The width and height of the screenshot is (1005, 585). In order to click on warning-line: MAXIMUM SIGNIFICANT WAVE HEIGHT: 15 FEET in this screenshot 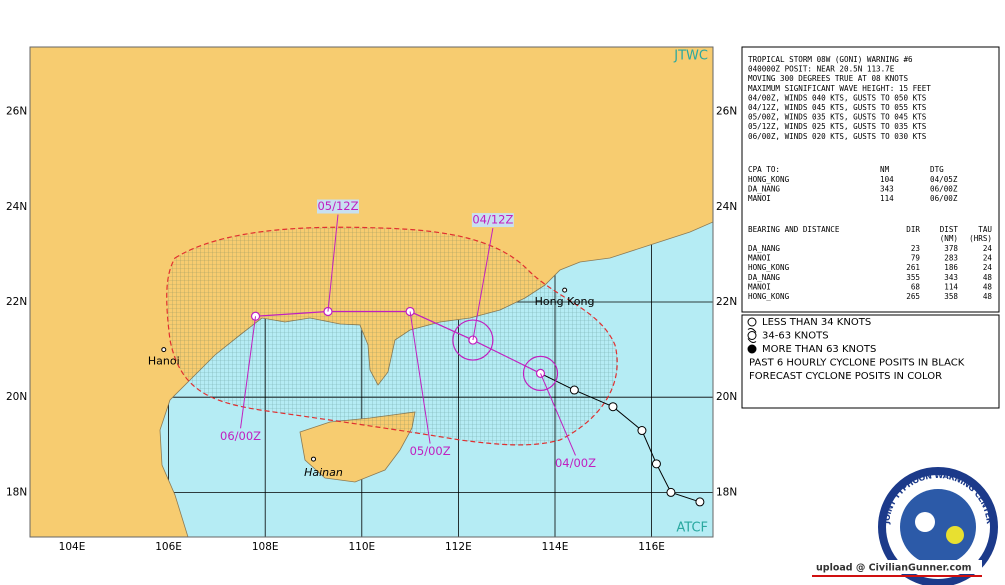, I will do `click(839, 88)`.